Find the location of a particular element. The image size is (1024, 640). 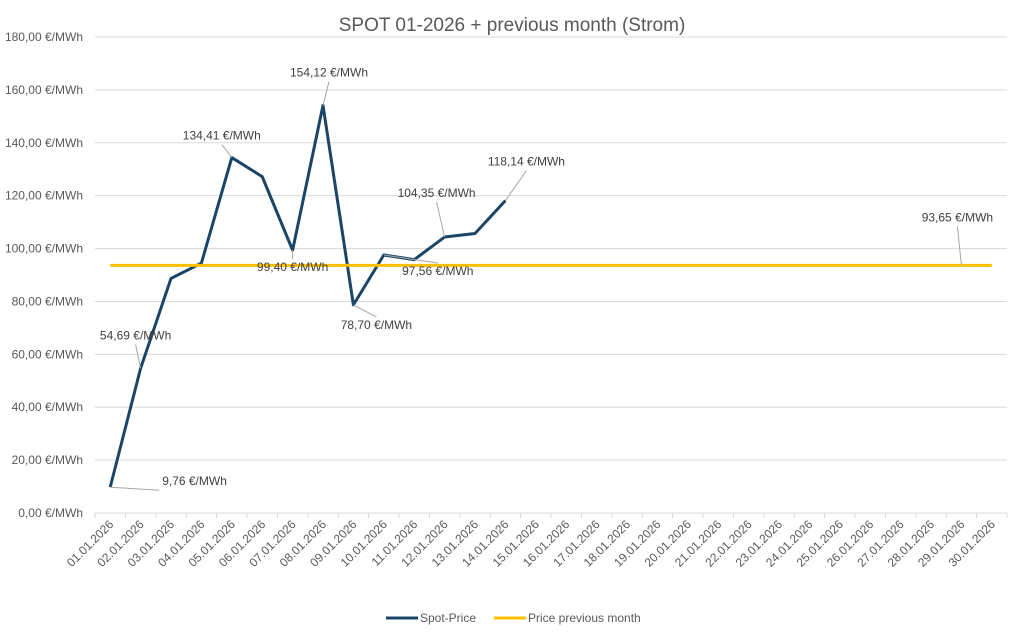

data-label: 9,76 €/MWh is located at coordinates (194, 481).